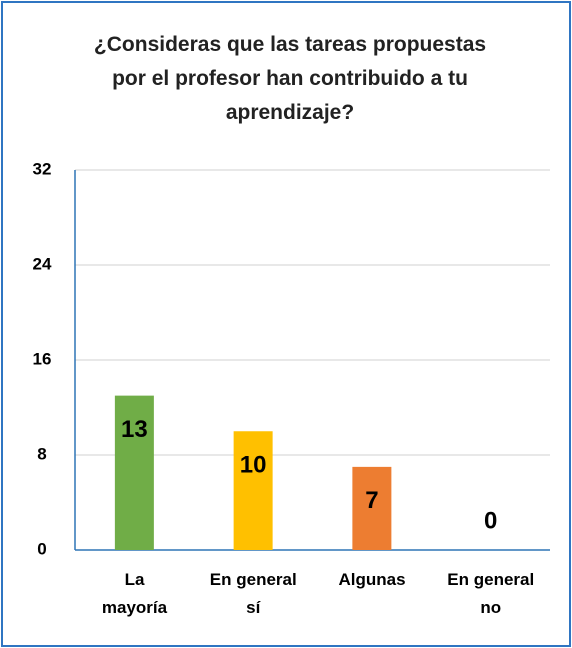 This screenshot has width=572, height=648. I want to click on x-tick-label: La mayoría, so click(134, 593).